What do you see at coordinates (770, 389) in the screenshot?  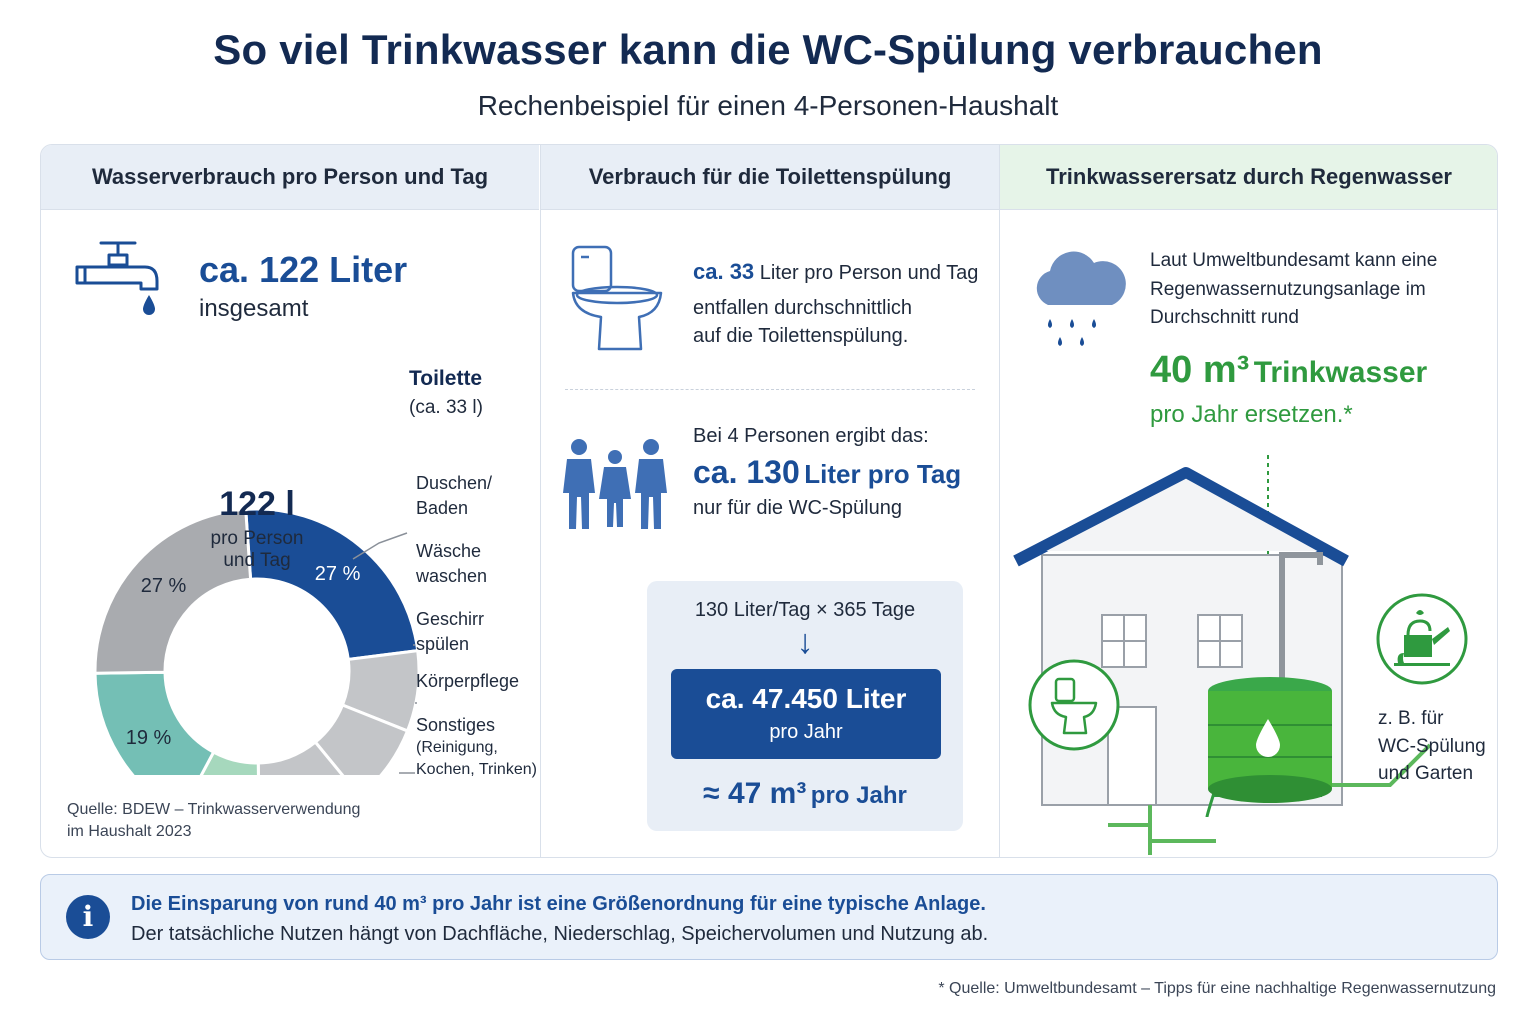 I see `section-divider` at bounding box center [770, 389].